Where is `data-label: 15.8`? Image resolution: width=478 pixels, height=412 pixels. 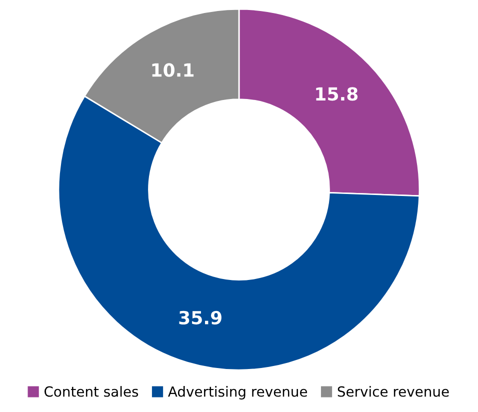
data-label: 15.8 is located at coordinates (337, 94).